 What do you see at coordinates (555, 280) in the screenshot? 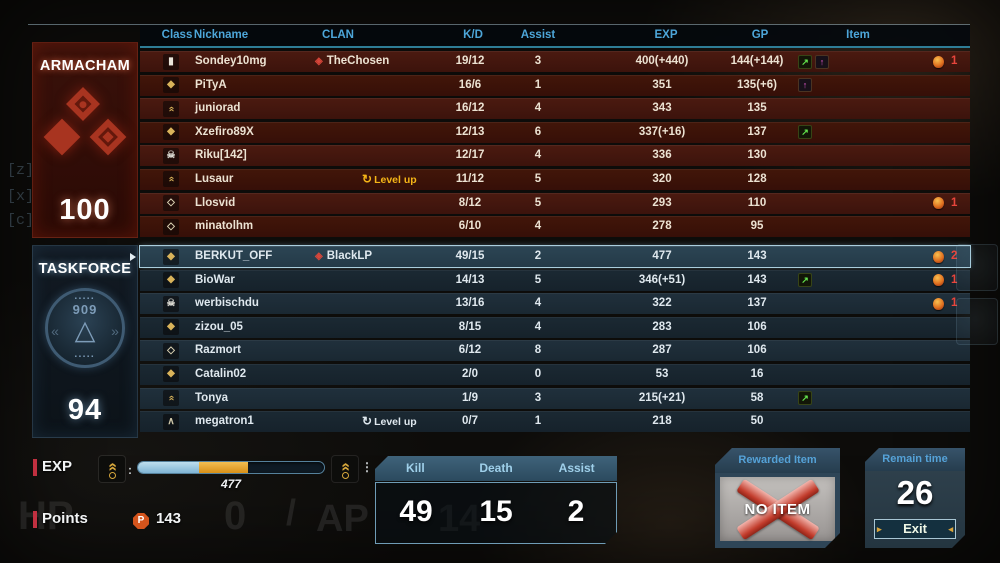
I see `player-row: ◆ BioWar 14/13 5 346(+51) 143 ↗ 1` at bounding box center [555, 280].